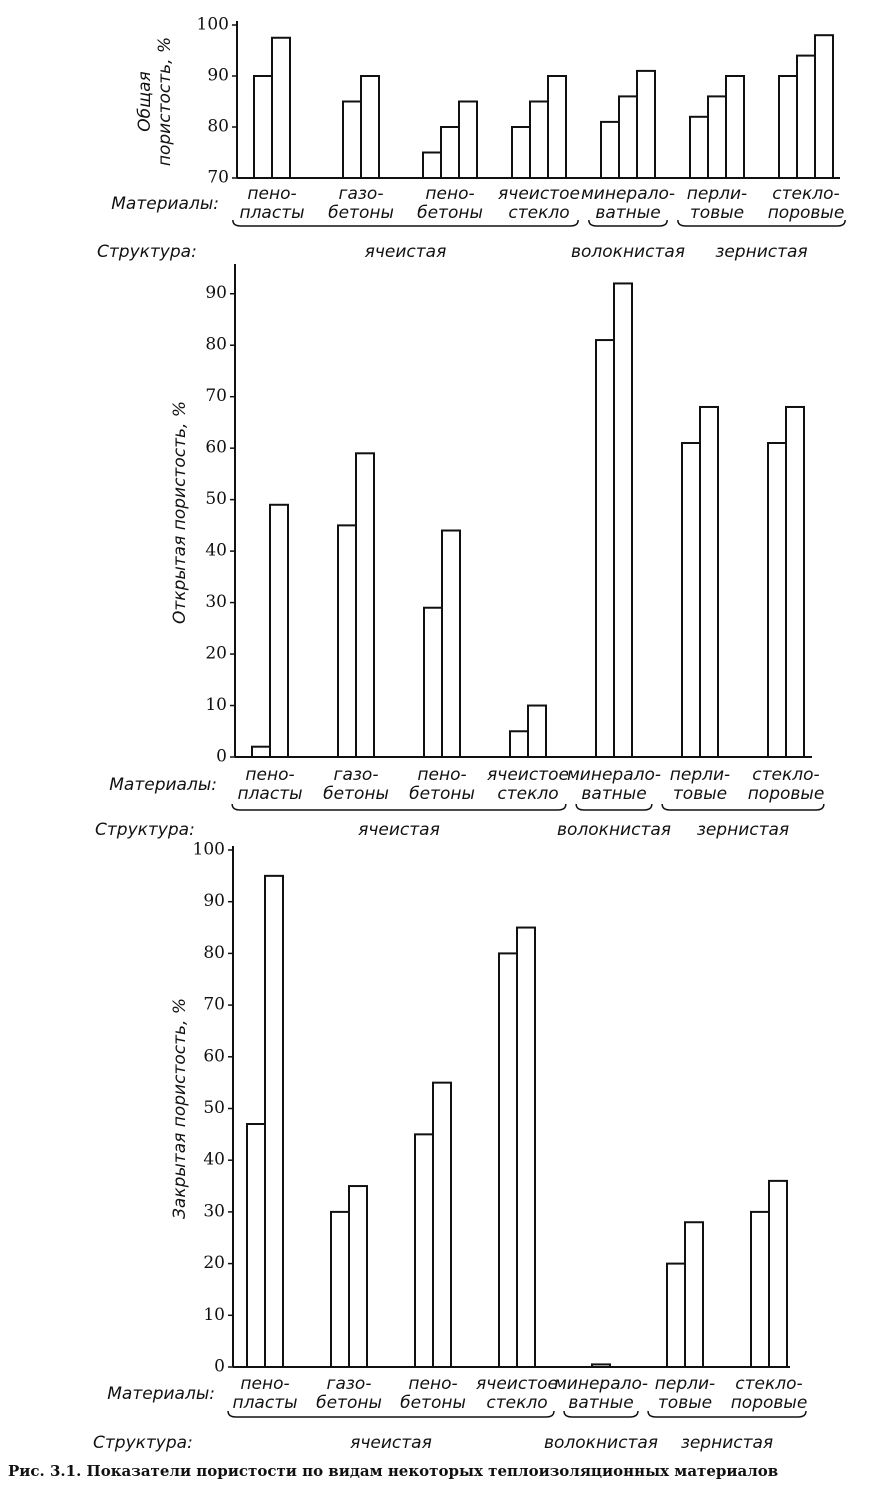 The height and width of the screenshot is (1488, 871). What do you see at coordinates (349, 1384) in the screenshot?
I see `material-label: газо-` at bounding box center [349, 1384].